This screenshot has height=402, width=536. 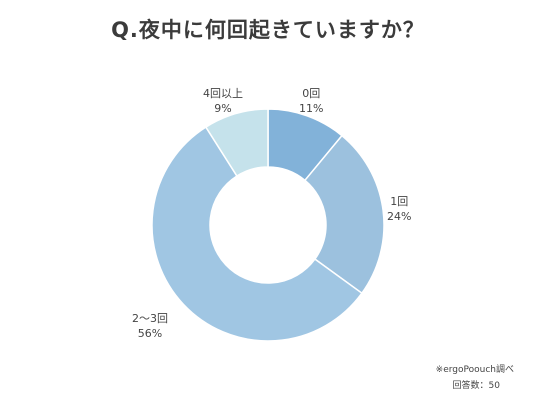 I want to click on slice-label-2: 2～3回 56%, so click(x=150, y=326).